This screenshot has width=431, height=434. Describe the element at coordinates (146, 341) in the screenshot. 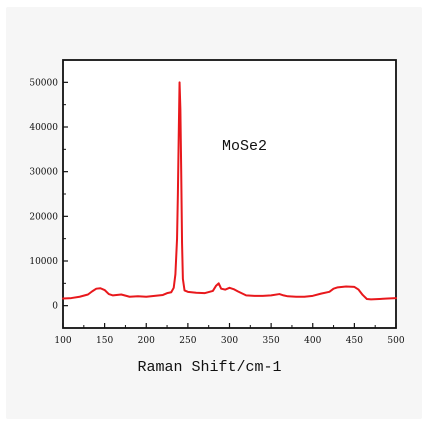

I see `x-tick-label-200: 200` at that location.